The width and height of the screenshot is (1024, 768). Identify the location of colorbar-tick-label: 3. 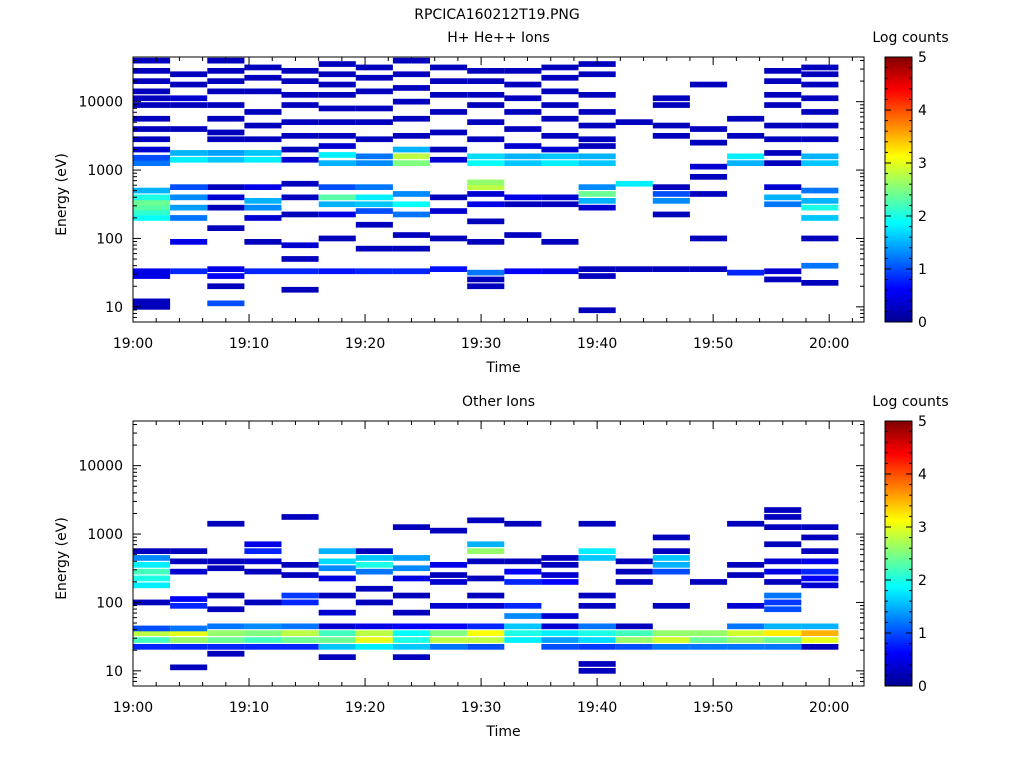
(922, 164).